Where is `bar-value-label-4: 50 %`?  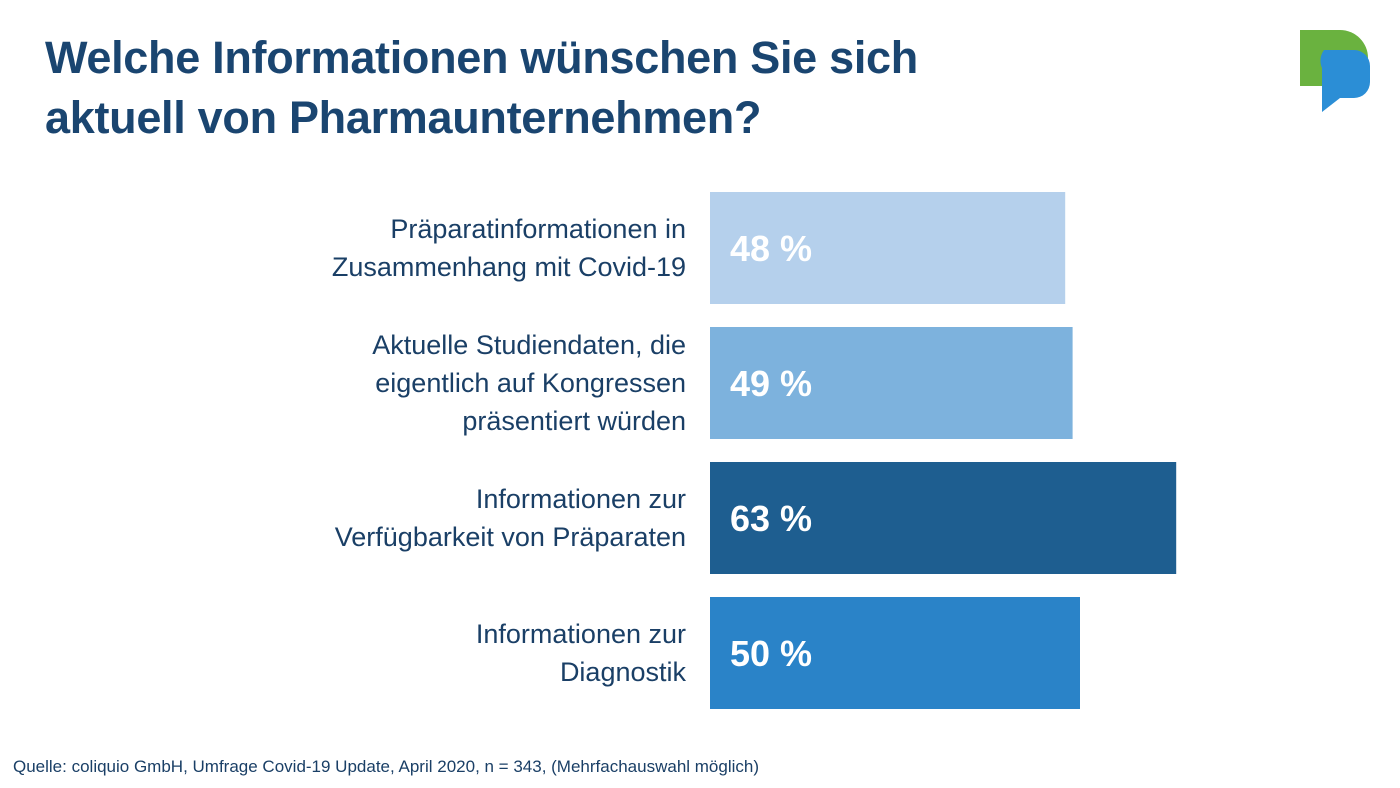
bar-value-label-4: 50 % is located at coordinates (771, 653).